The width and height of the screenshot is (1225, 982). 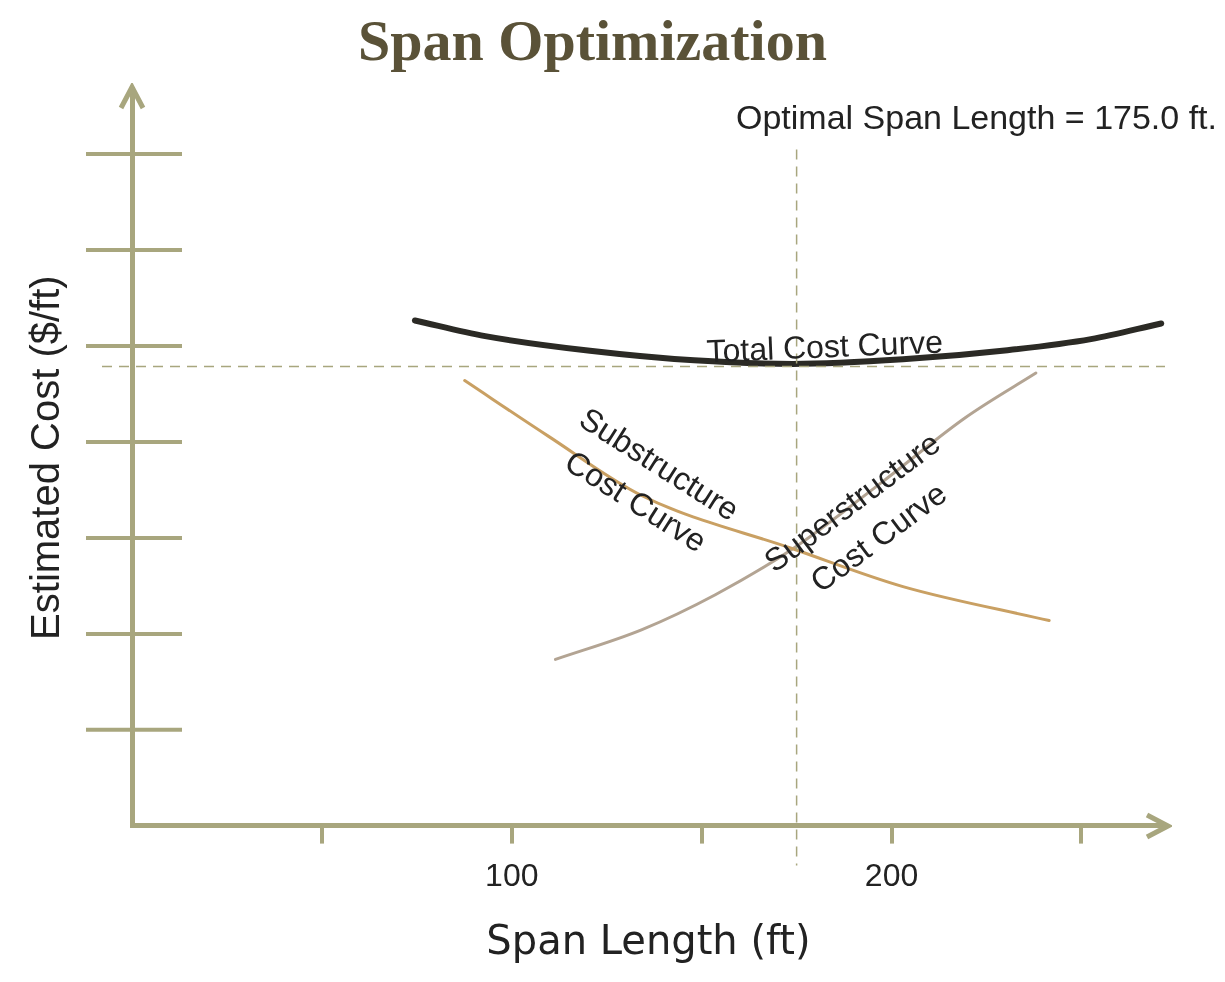 I want to click on ref-line-label: Optimal Span Length = 175.0 ft., so click(x=976, y=116).